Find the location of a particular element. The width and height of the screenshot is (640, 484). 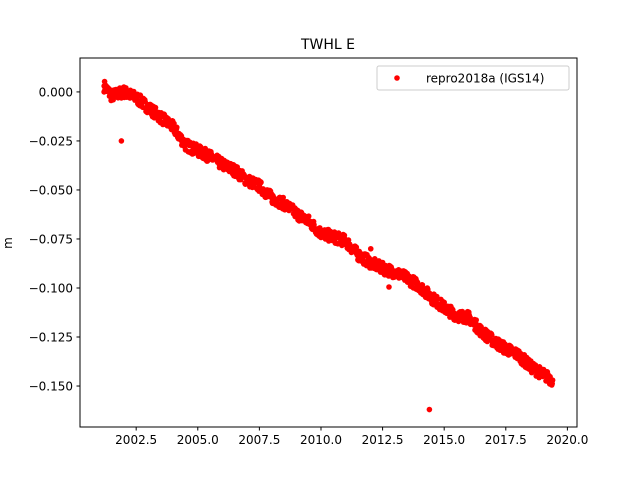

legend-marker is located at coordinates (397, 78).